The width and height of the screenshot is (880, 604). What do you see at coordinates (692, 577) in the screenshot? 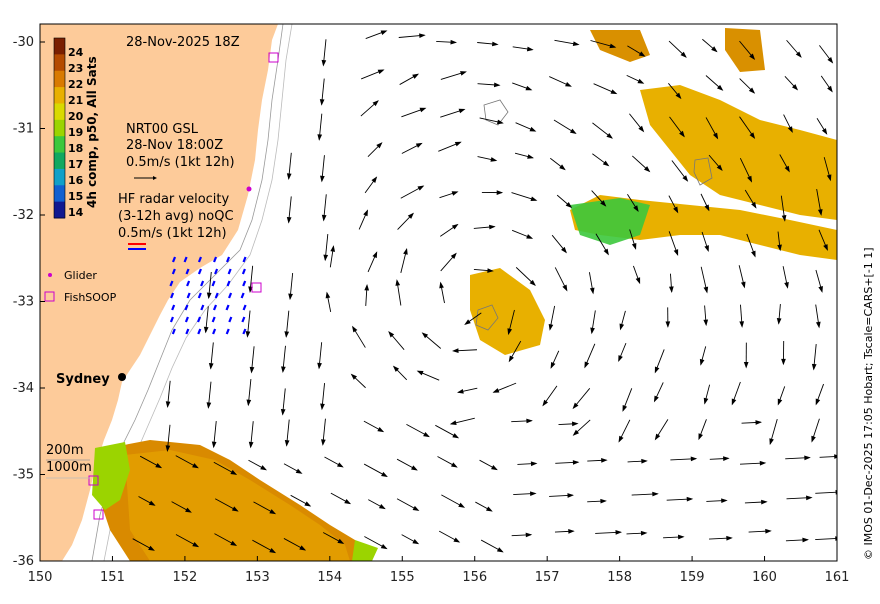
I see `x-tick-label: 159` at bounding box center [692, 577].